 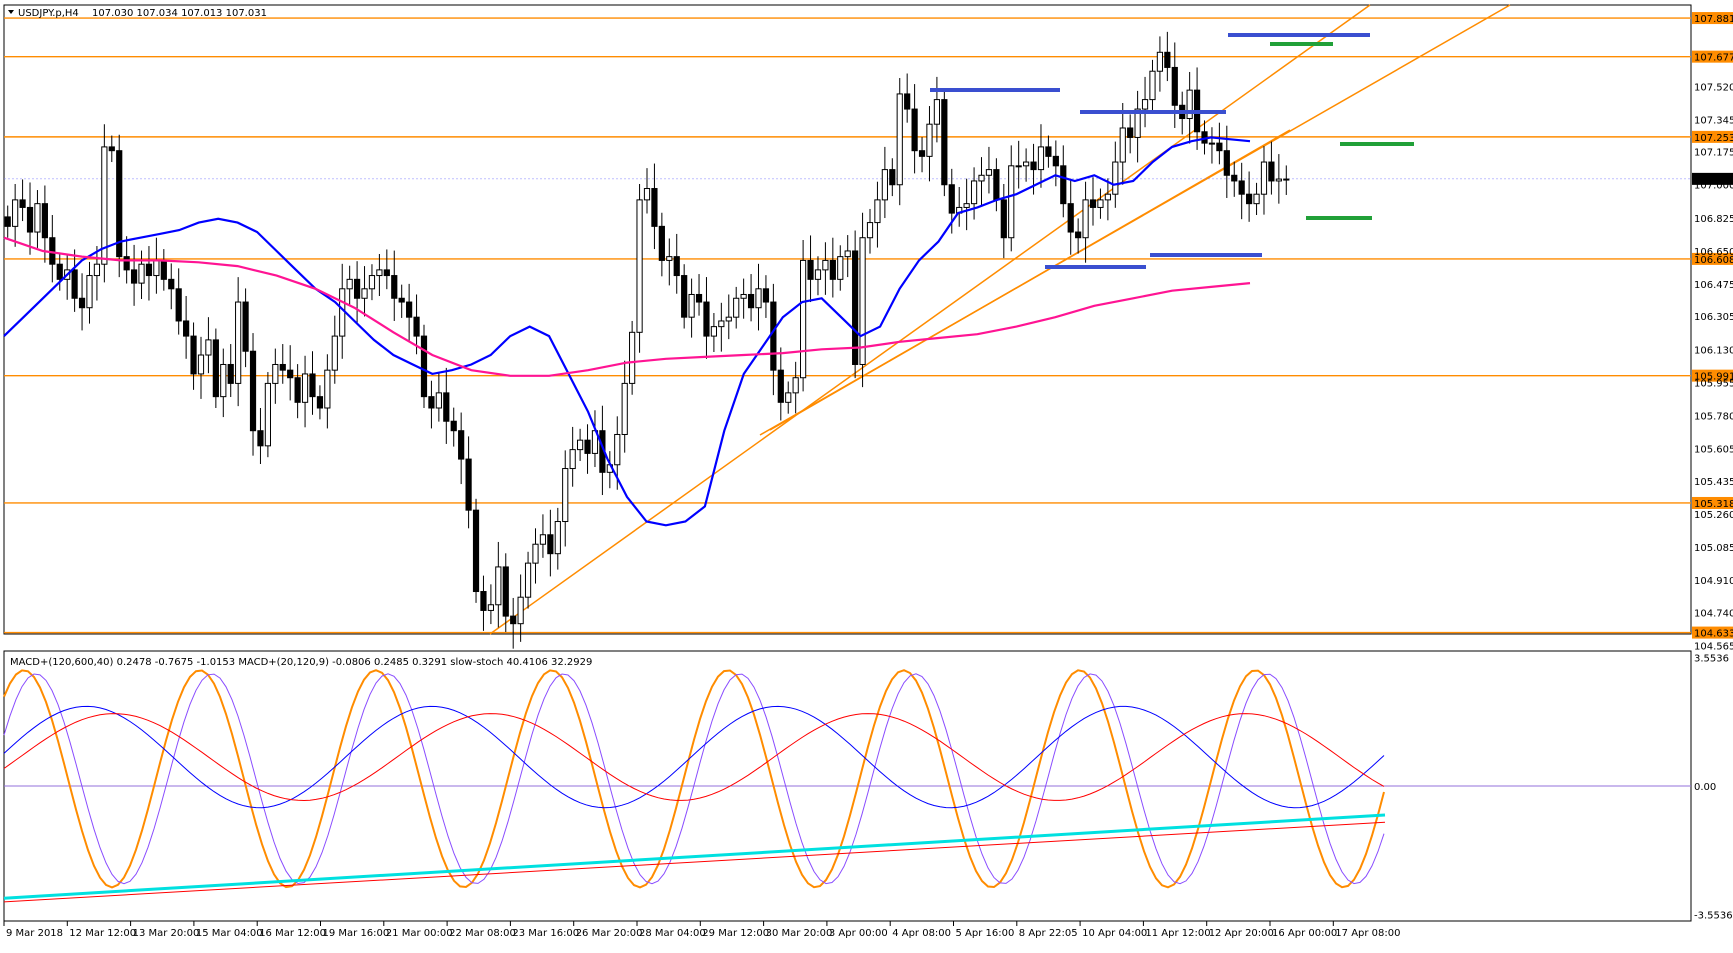 I want to click on time-axis-label: 12 Apr 20:00, so click(x=1241, y=933).